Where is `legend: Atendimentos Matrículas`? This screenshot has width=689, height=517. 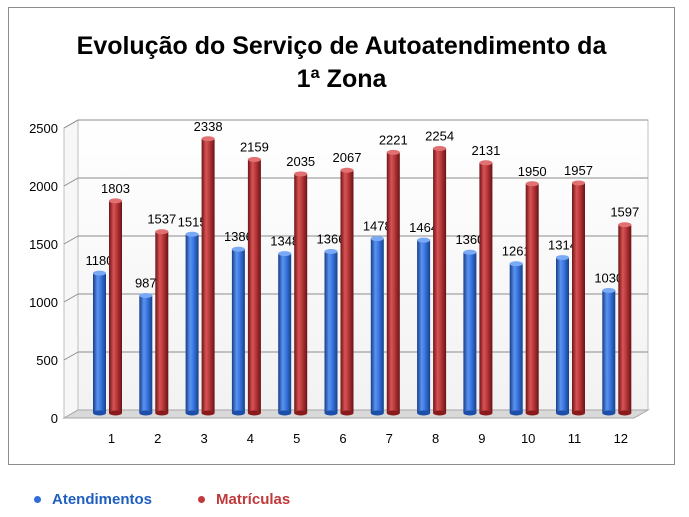 legend: Atendimentos Matrículas is located at coordinates (185, 499).